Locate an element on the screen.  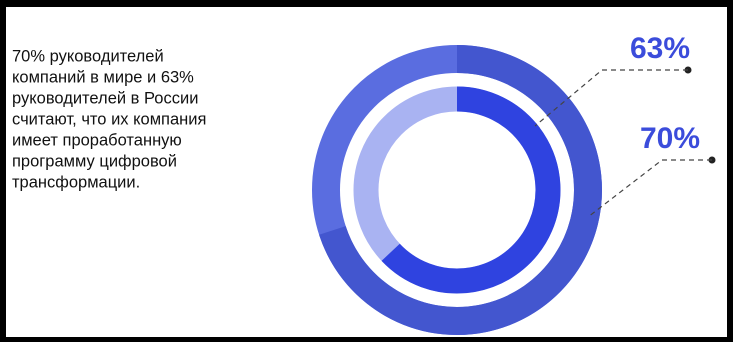
description-line: считают, что их компания is located at coordinates (109, 119).